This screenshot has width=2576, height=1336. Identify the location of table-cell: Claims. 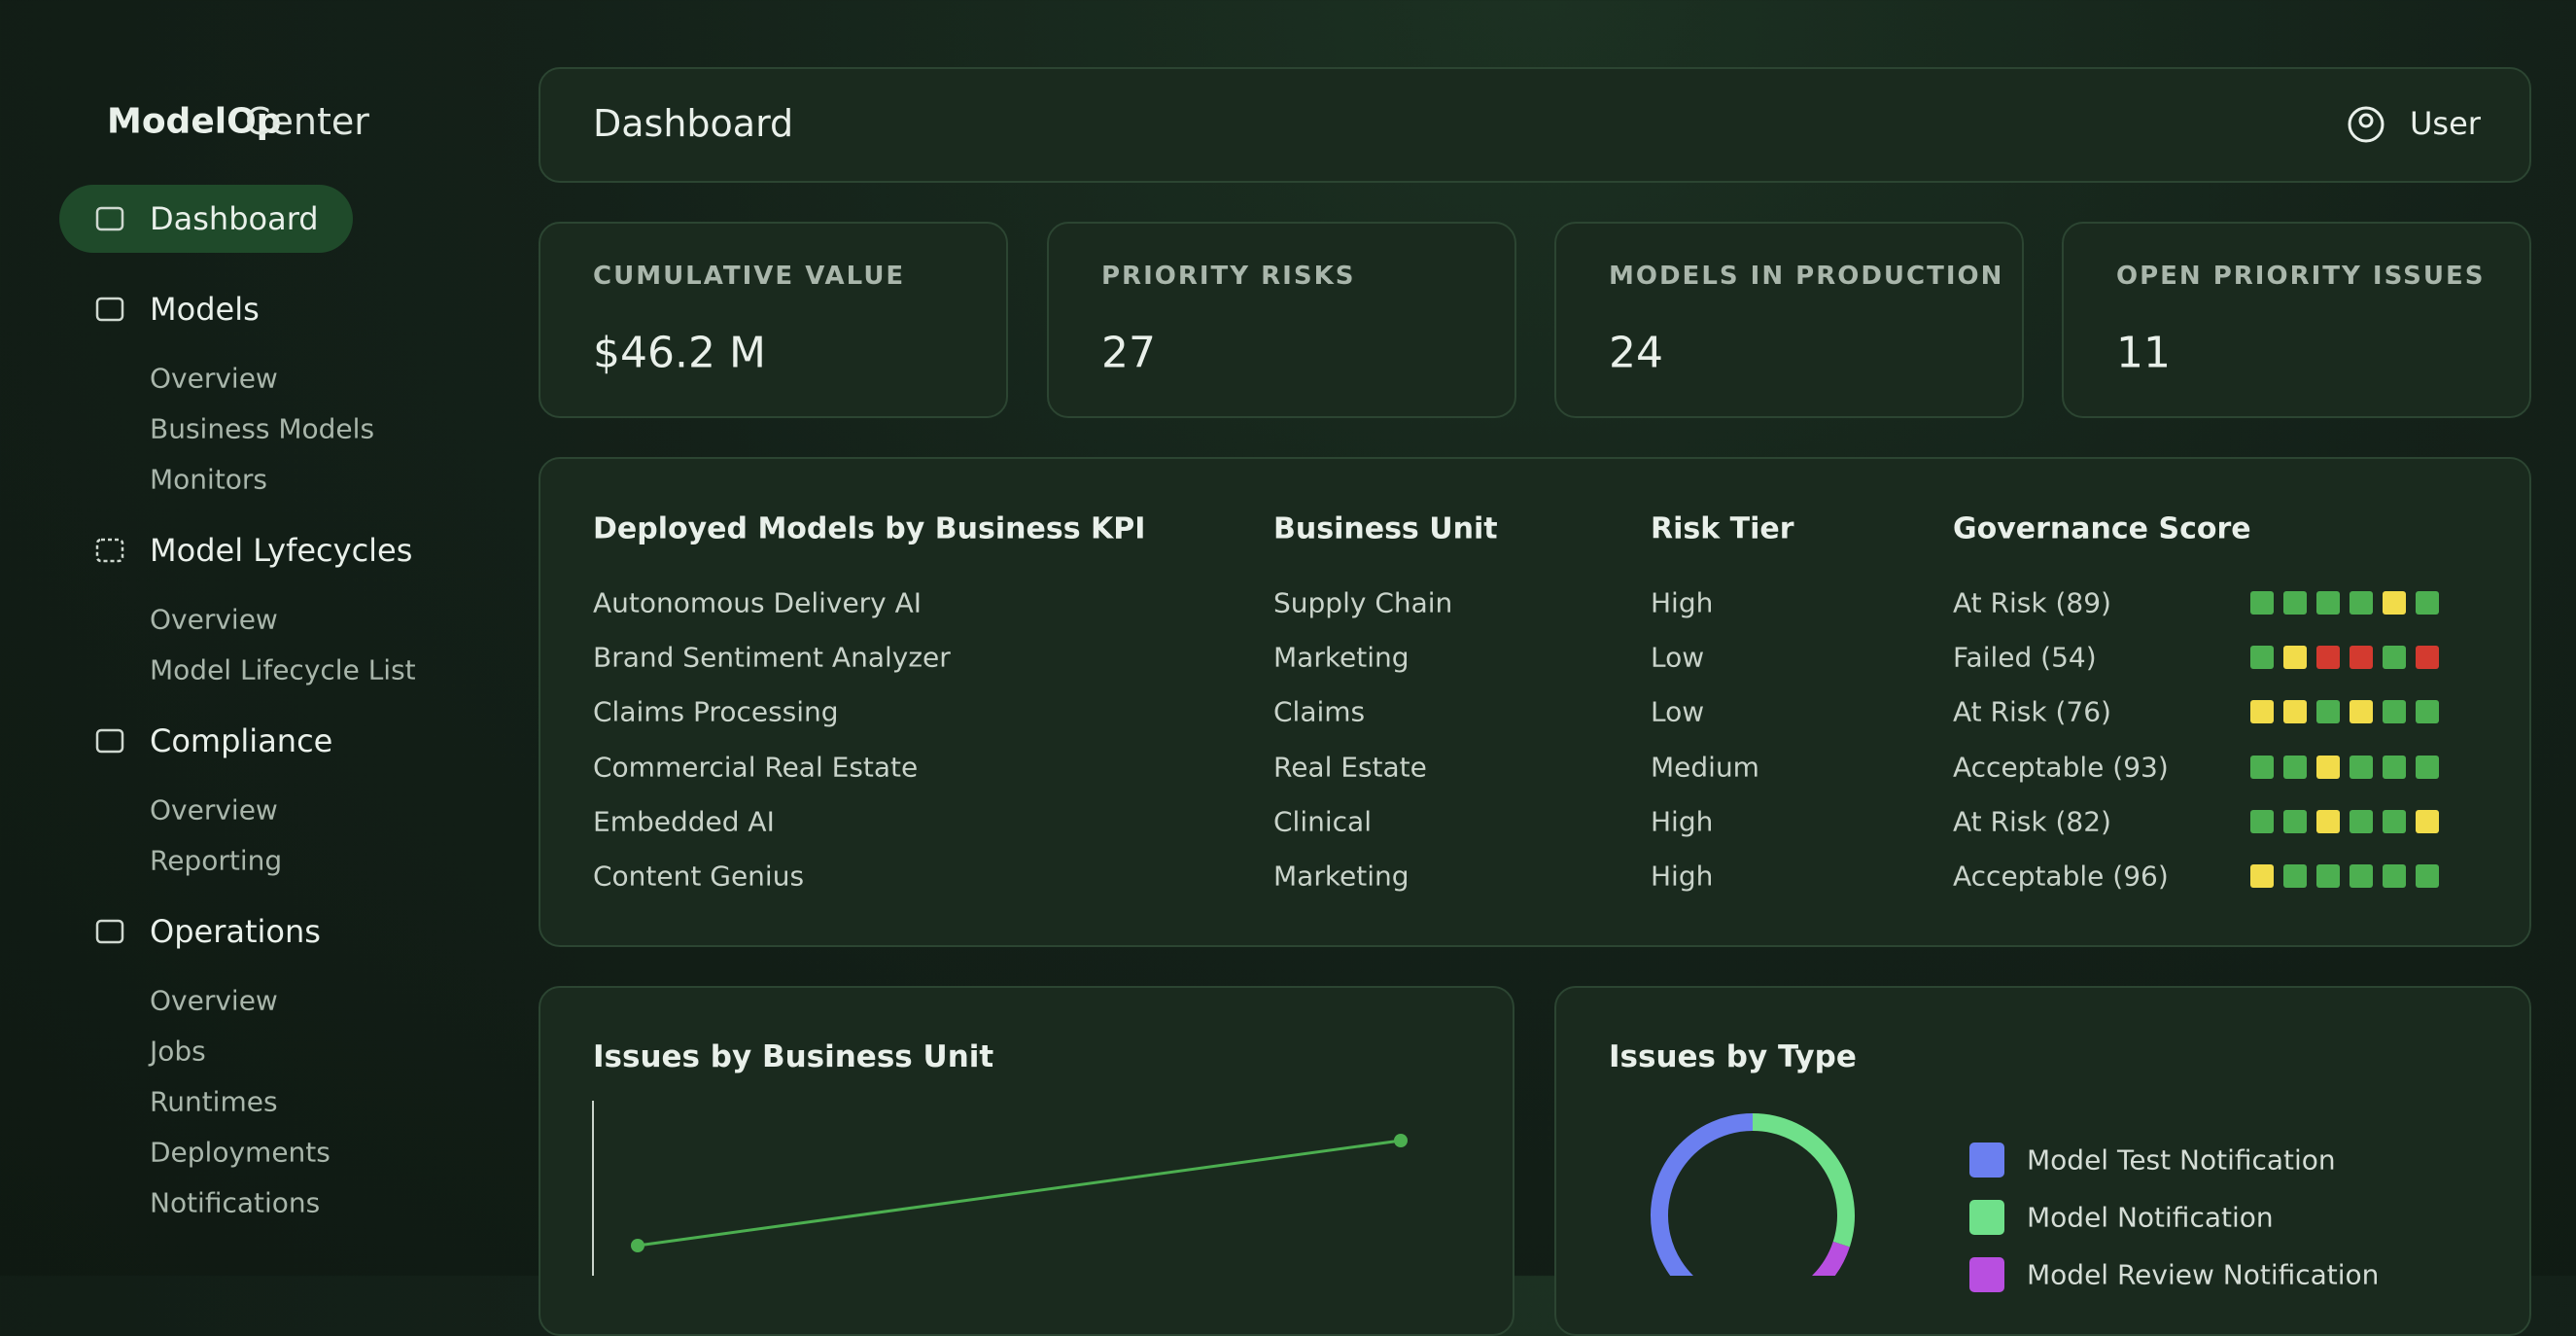
(1319, 711).